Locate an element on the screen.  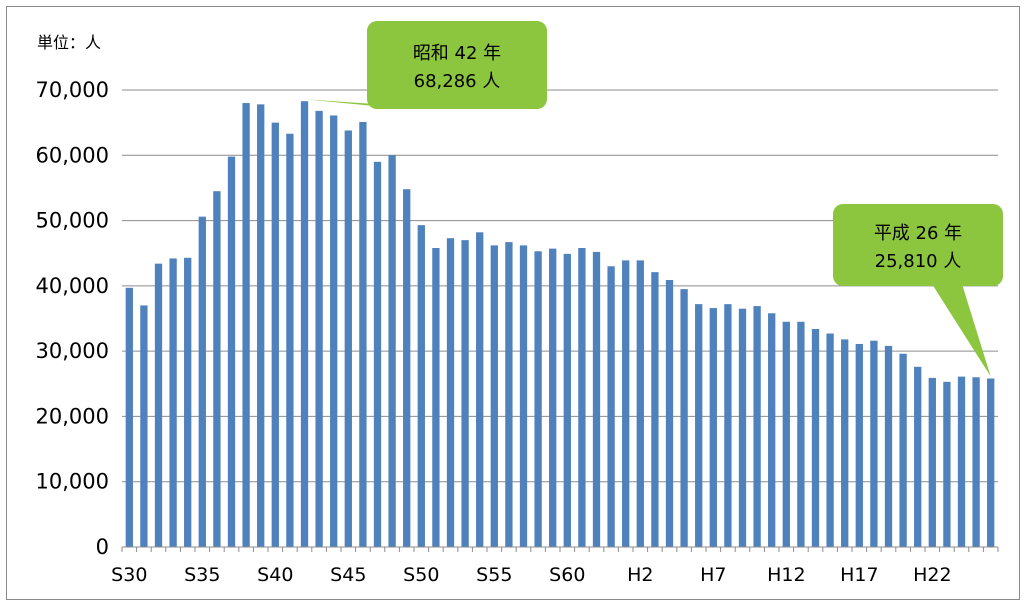
x-tick-label: H12 is located at coordinates (786, 575).